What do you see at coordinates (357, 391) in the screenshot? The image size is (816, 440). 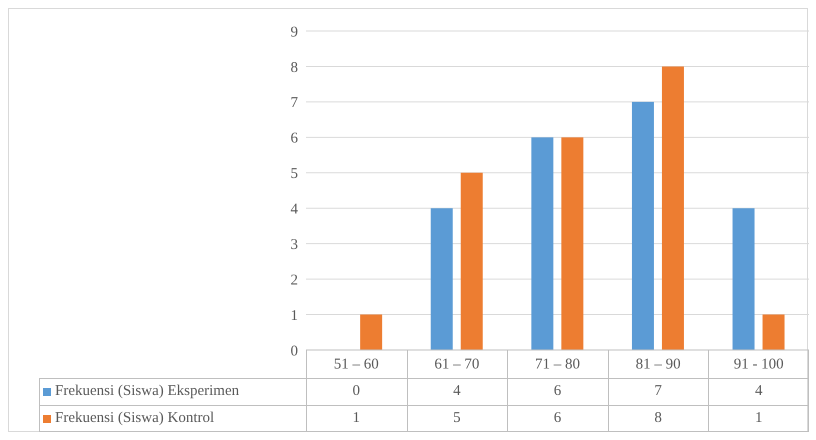 I see `data-label: 0` at bounding box center [357, 391].